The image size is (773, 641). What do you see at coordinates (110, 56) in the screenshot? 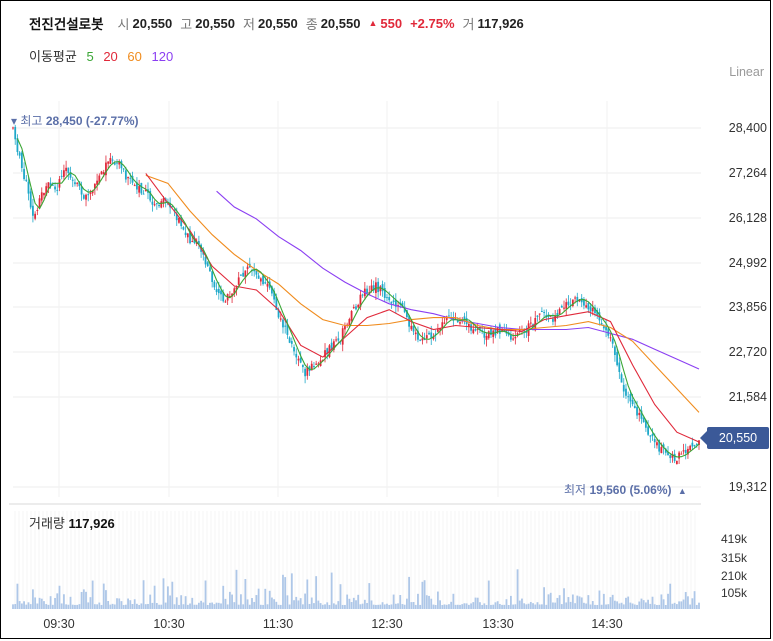
I see `ma-legend-item-20: 20` at bounding box center [110, 56].